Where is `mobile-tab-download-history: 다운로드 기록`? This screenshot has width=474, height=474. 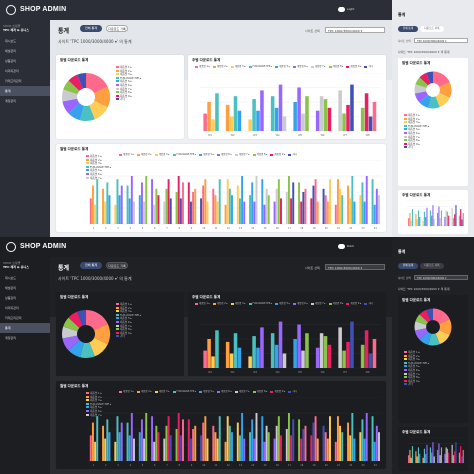
mobile-tab-download-history: 다운로드 기록 is located at coordinates (432, 29).